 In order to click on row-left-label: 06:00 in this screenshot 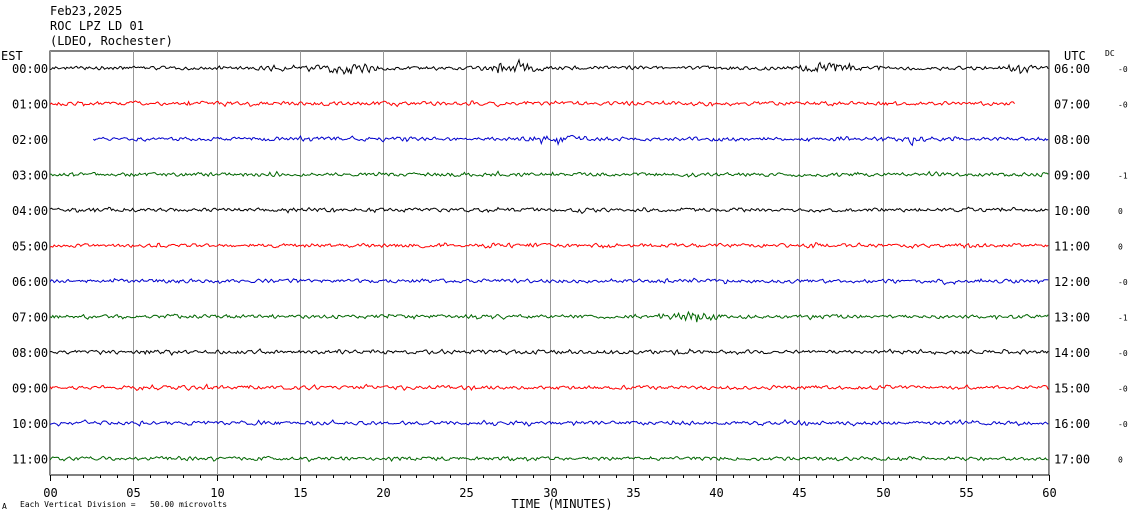, I will do `click(30, 282)`.